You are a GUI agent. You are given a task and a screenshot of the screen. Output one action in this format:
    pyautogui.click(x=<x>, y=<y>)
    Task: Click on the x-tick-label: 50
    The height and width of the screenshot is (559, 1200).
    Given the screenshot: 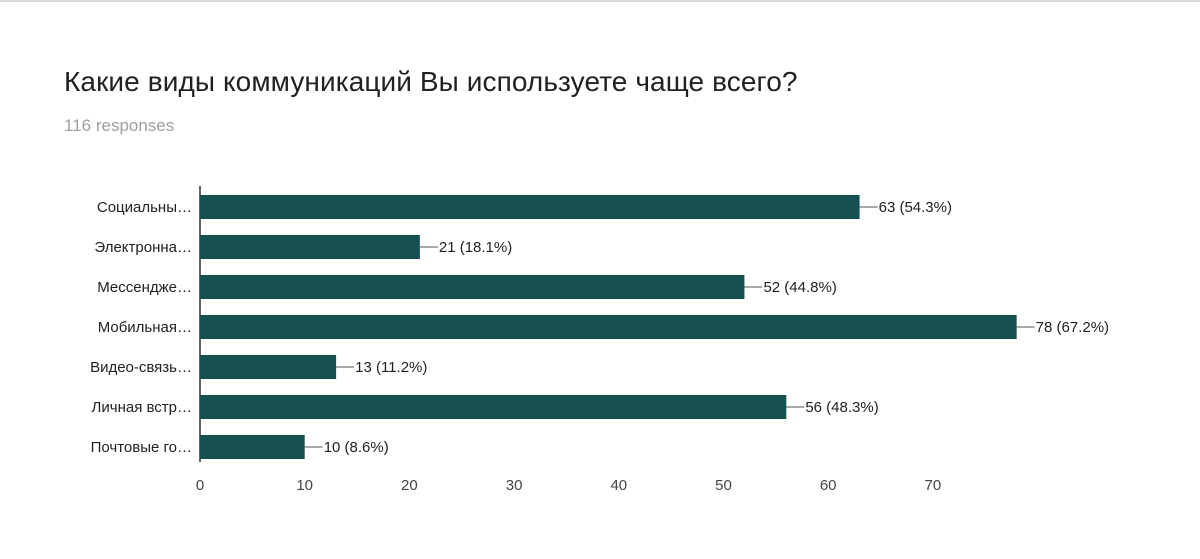 What is the action you would take?
    pyautogui.click(x=723, y=485)
    